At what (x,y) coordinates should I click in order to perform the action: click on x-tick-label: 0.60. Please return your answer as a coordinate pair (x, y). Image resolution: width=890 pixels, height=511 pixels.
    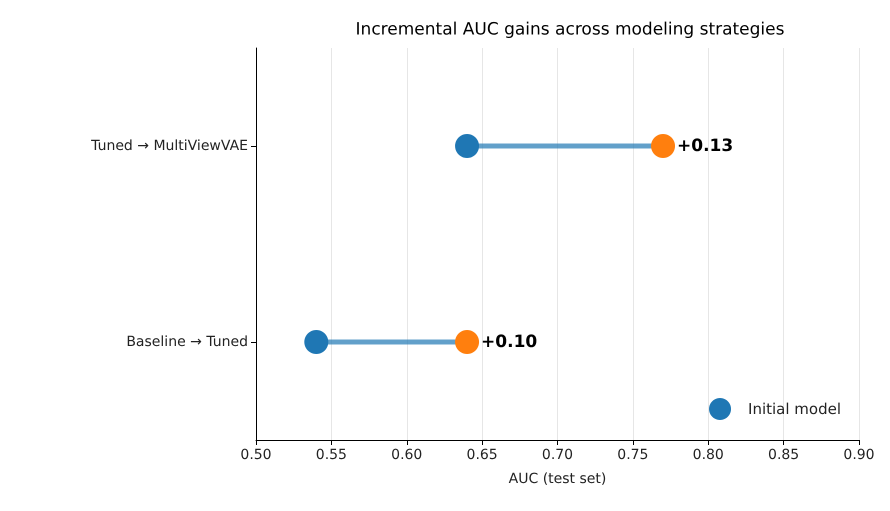
    Looking at the image, I should click on (406, 455).